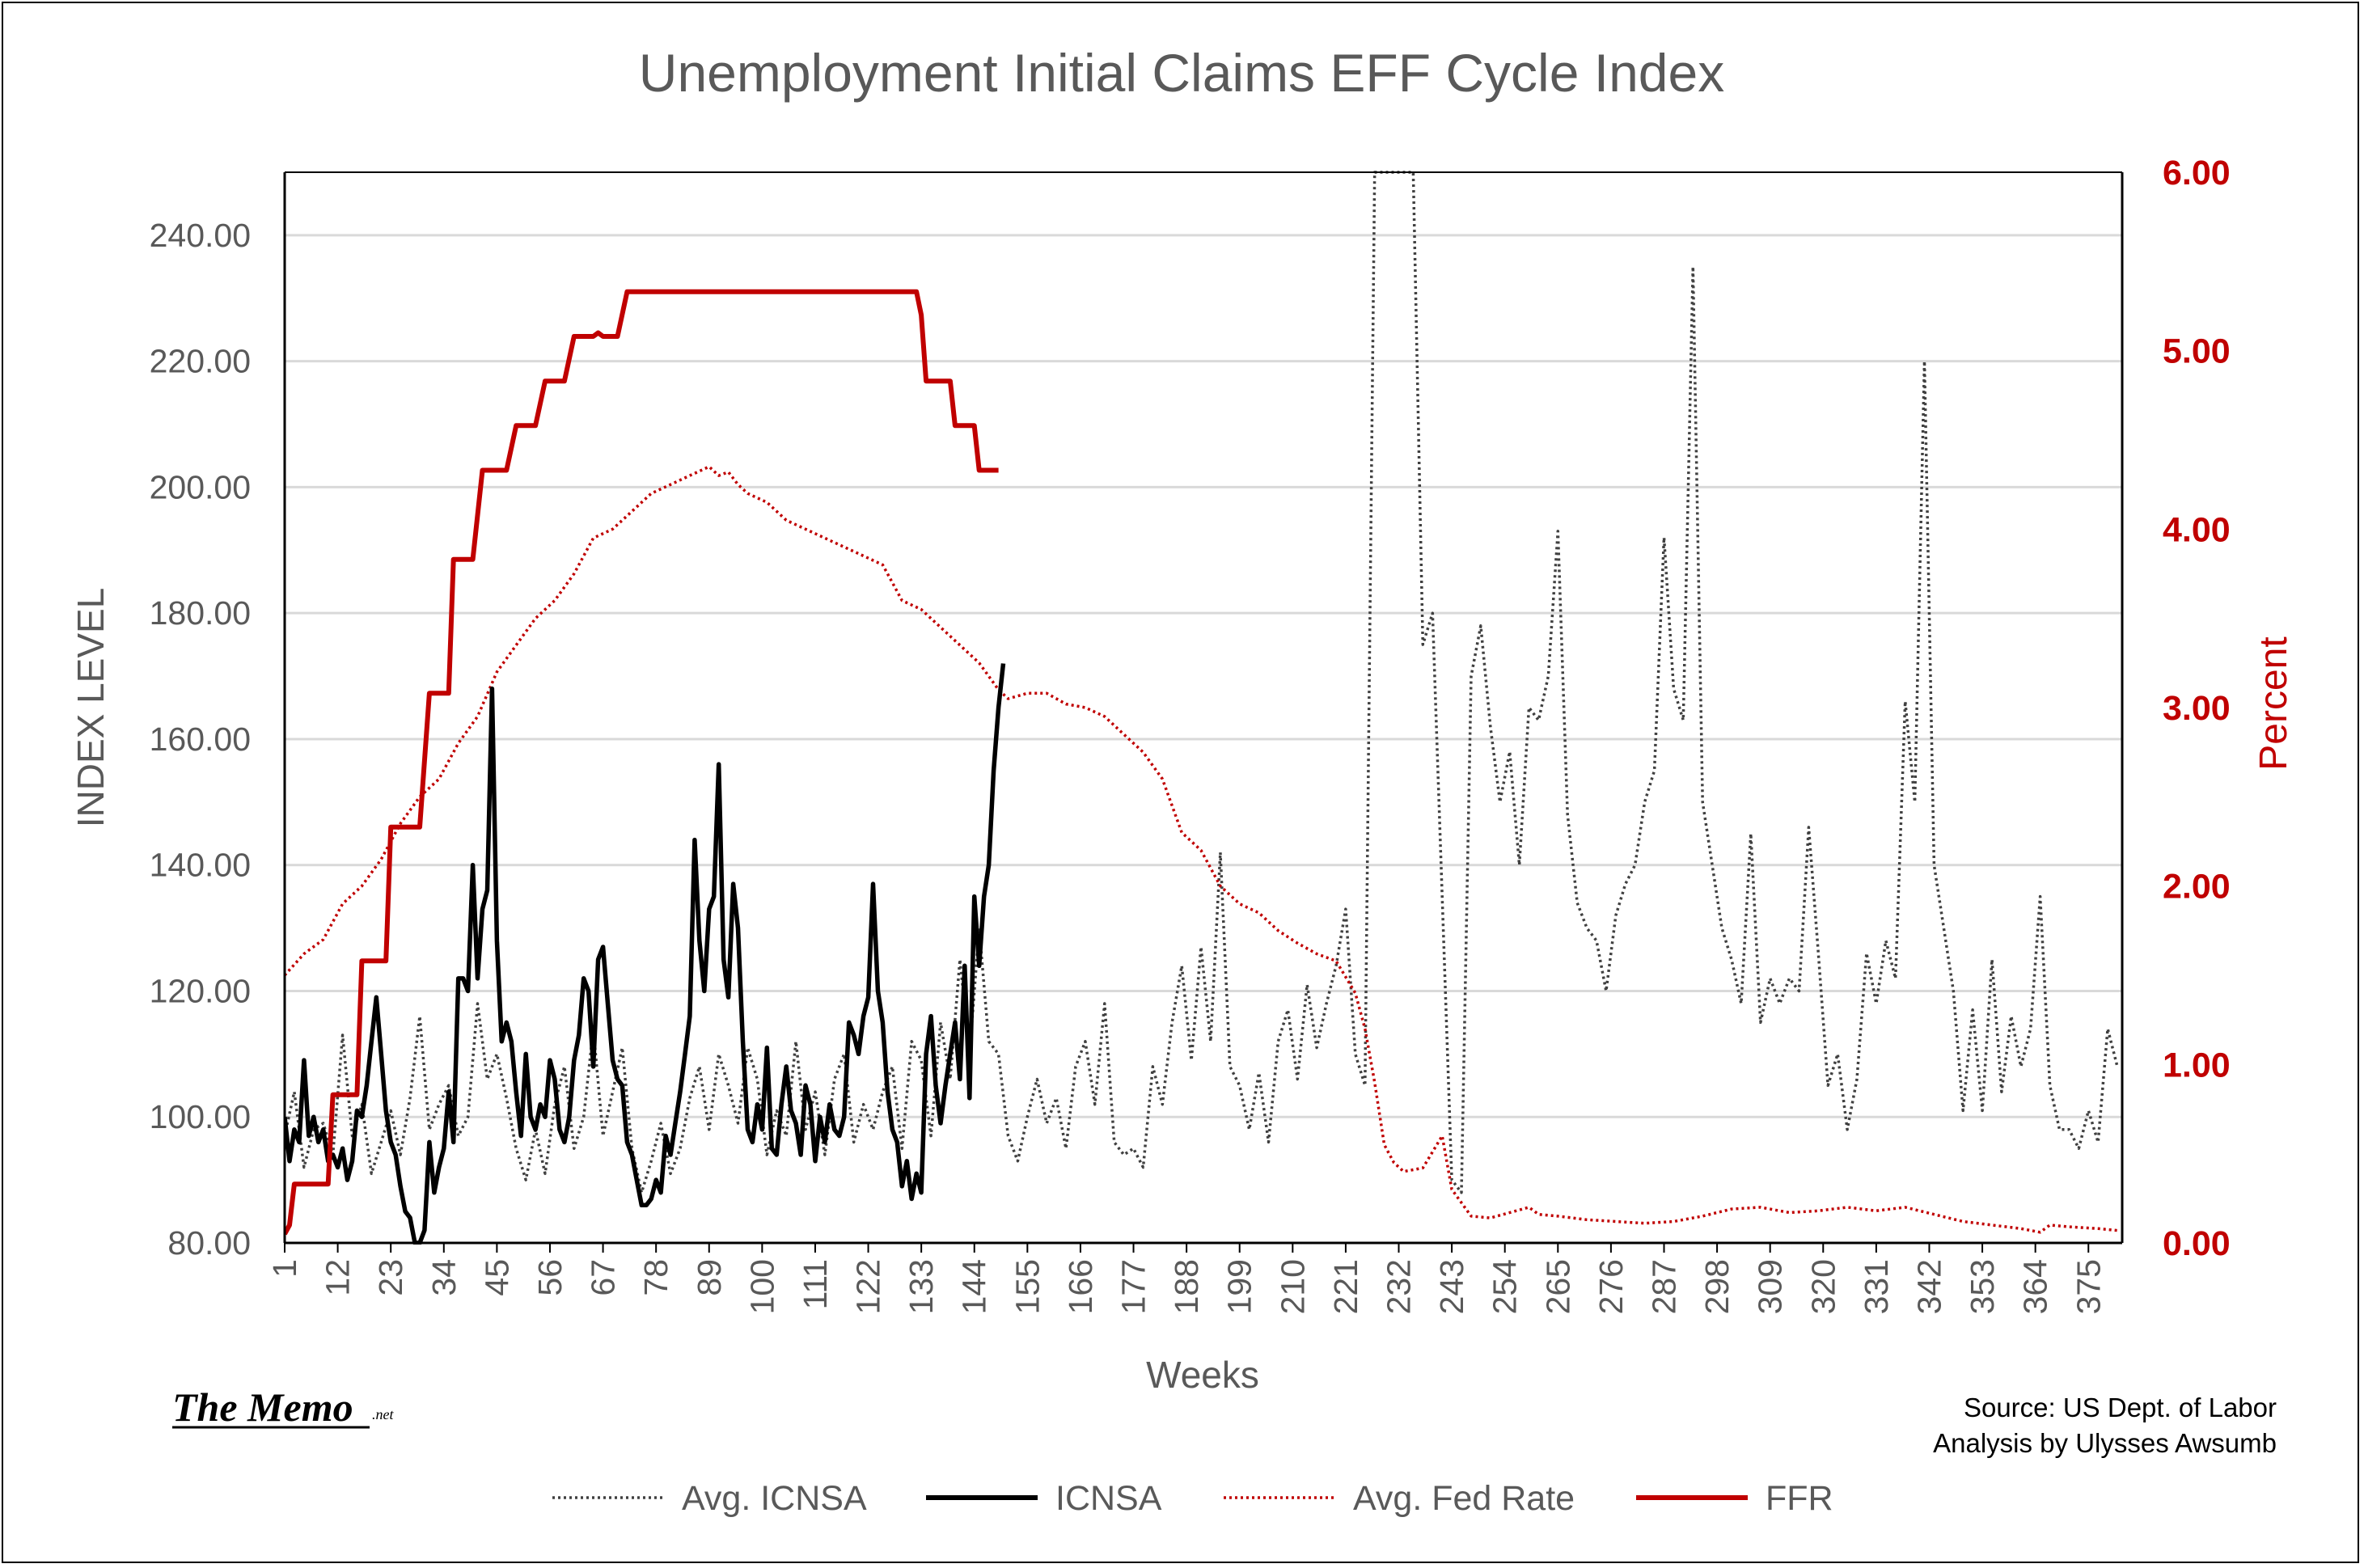 This screenshot has height=1568, width=2364. I want to click on x-tick-label: 265, so click(1557, 1286).